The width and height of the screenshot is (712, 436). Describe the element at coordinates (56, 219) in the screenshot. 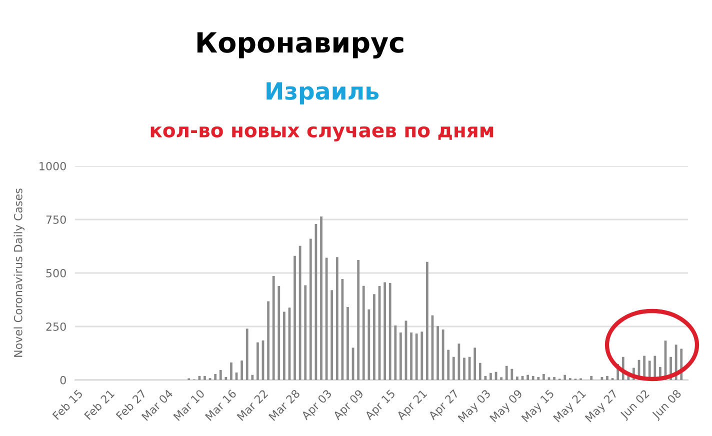

I see `y-tick-label: 750` at that location.